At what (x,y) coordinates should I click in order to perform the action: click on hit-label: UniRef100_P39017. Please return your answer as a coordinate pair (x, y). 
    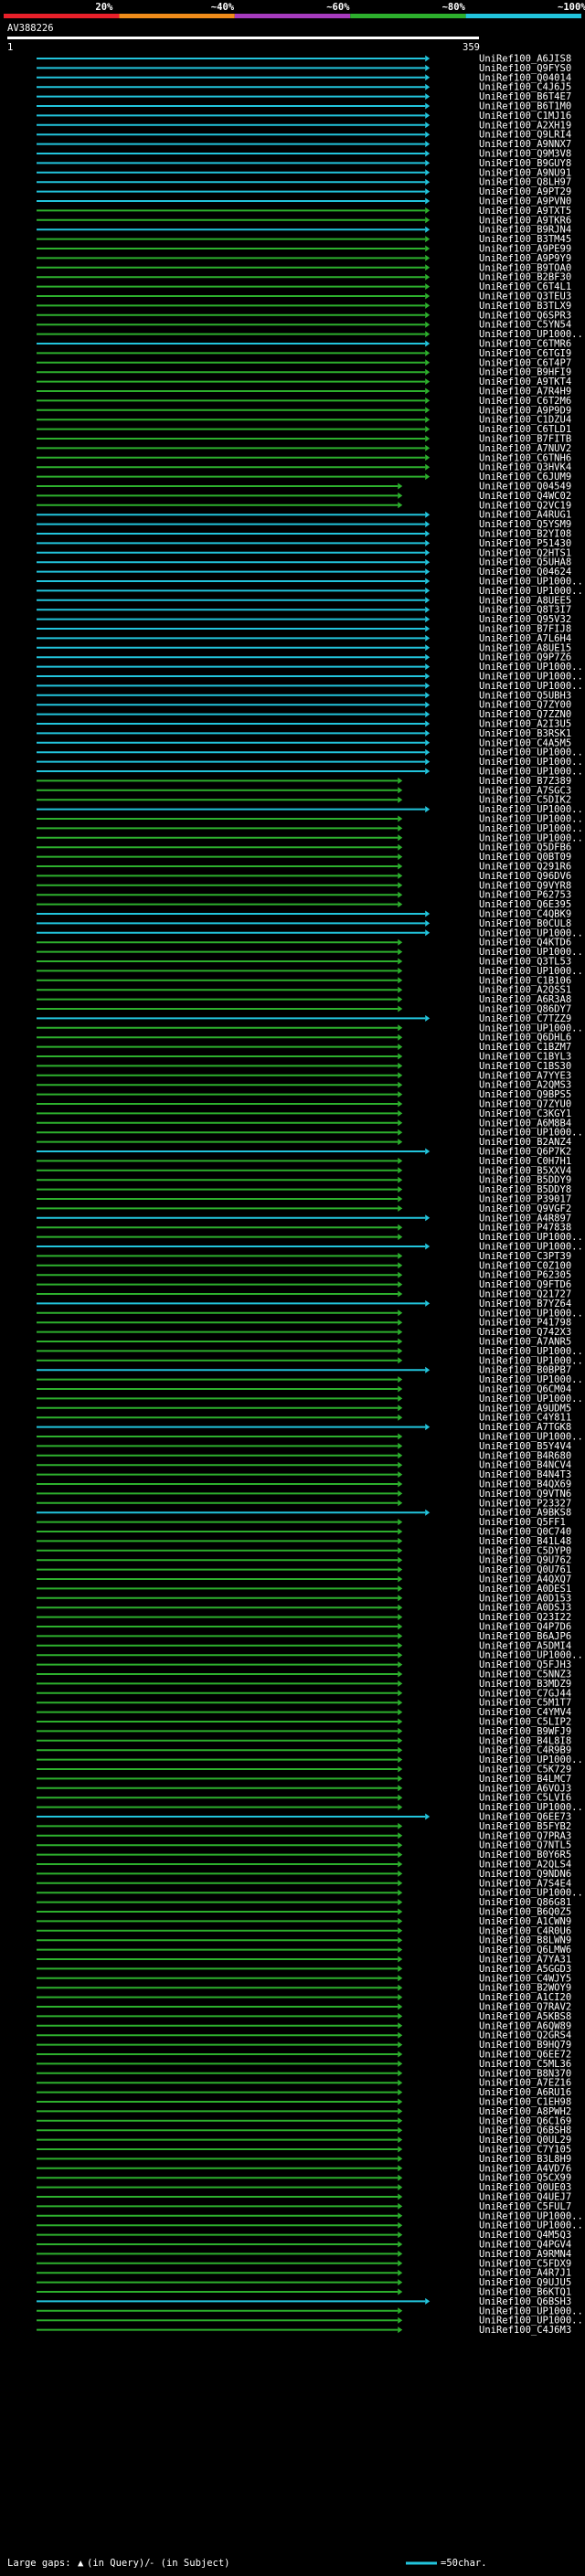
    Looking at the image, I should click on (525, 1199).